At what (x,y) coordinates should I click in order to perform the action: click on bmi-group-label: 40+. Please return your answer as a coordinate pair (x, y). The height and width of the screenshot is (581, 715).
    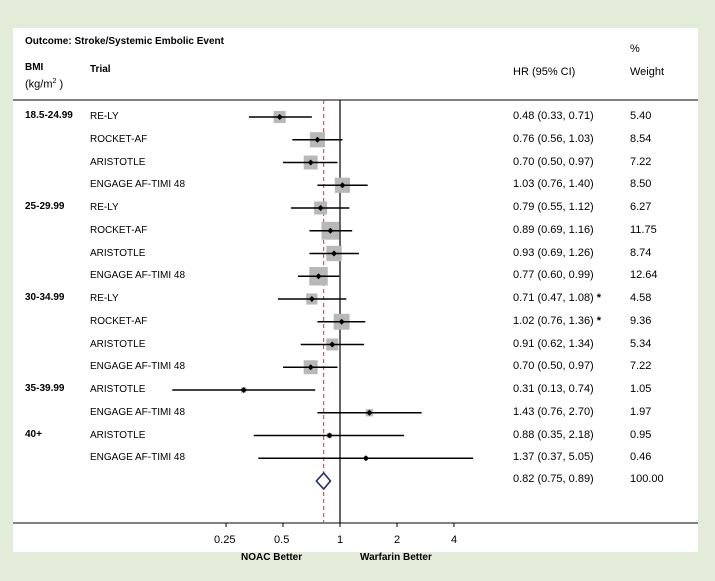
    Looking at the image, I should click on (33, 434).